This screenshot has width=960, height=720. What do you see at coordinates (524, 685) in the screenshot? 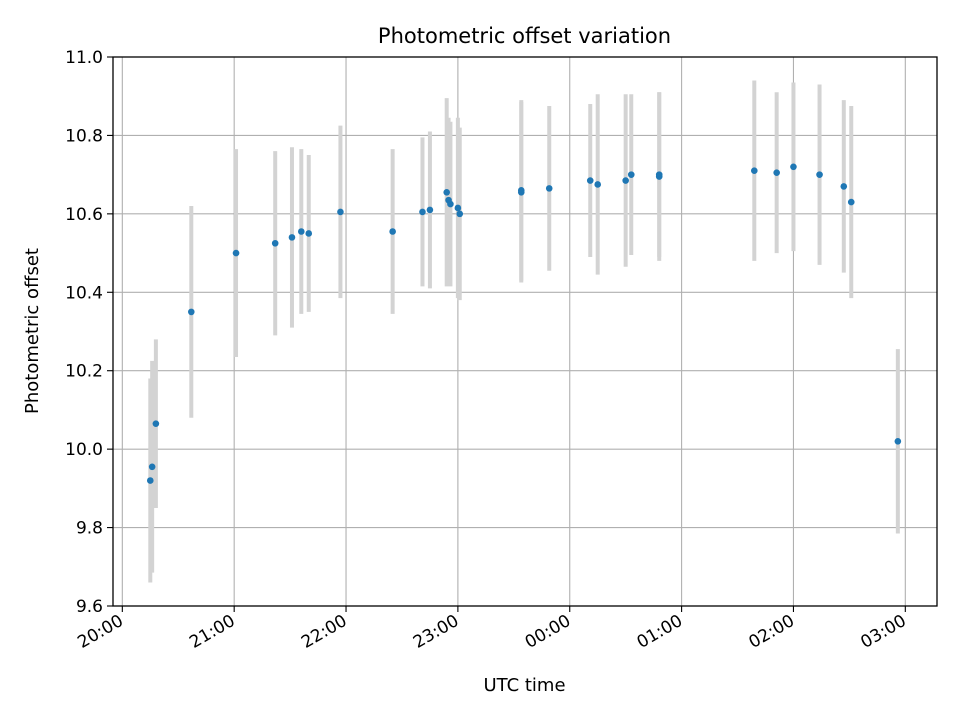
I see `x-axis-label: UTC time` at bounding box center [524, 685].